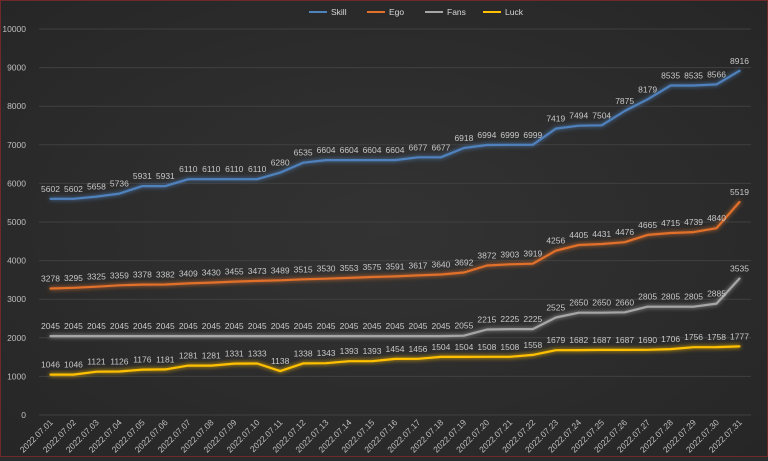  I want to click on data-label-skill: 5658, so click(96, 187).